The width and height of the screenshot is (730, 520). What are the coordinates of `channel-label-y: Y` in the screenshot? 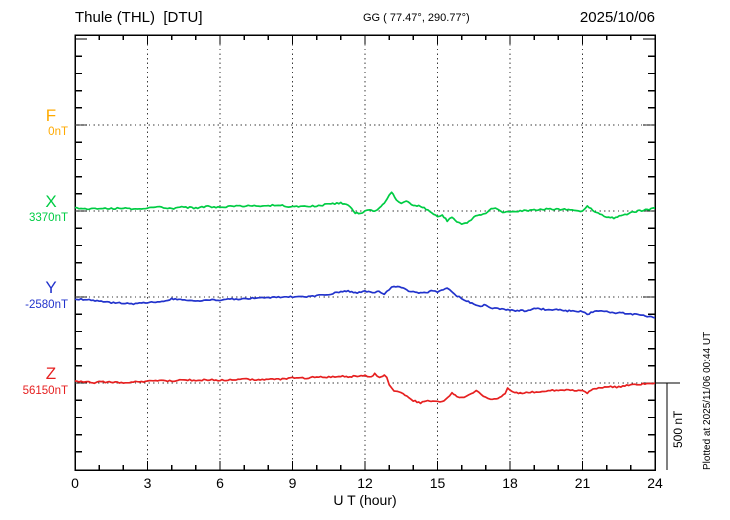 It's located at (51, 287).